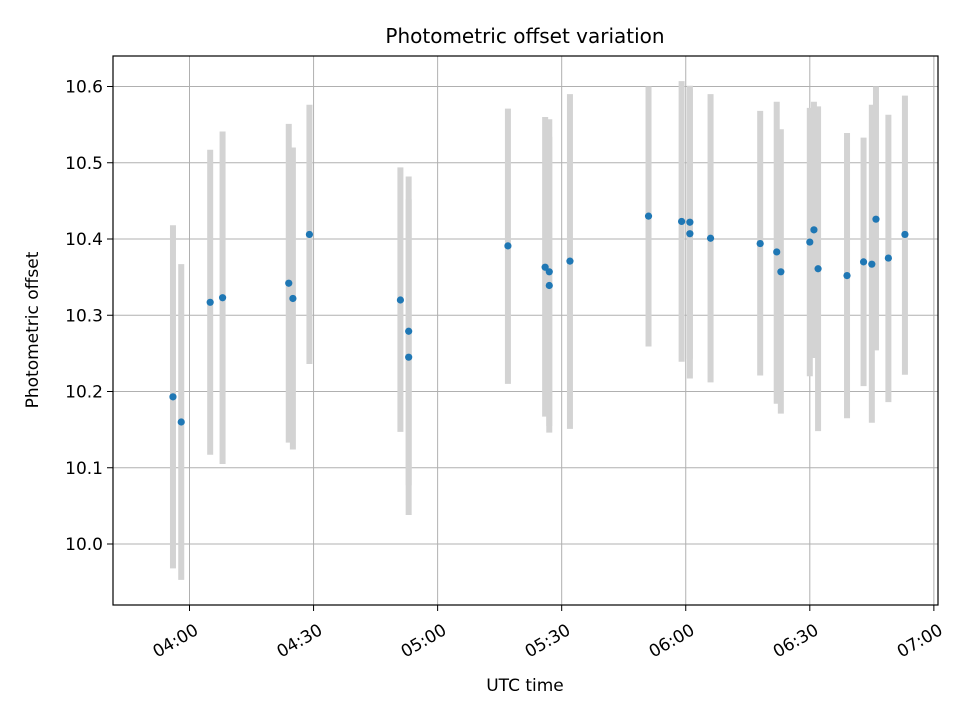 This screenshot has height=720, width=960. I want to click on y-tick-label: 10.6, so click(84, 88).